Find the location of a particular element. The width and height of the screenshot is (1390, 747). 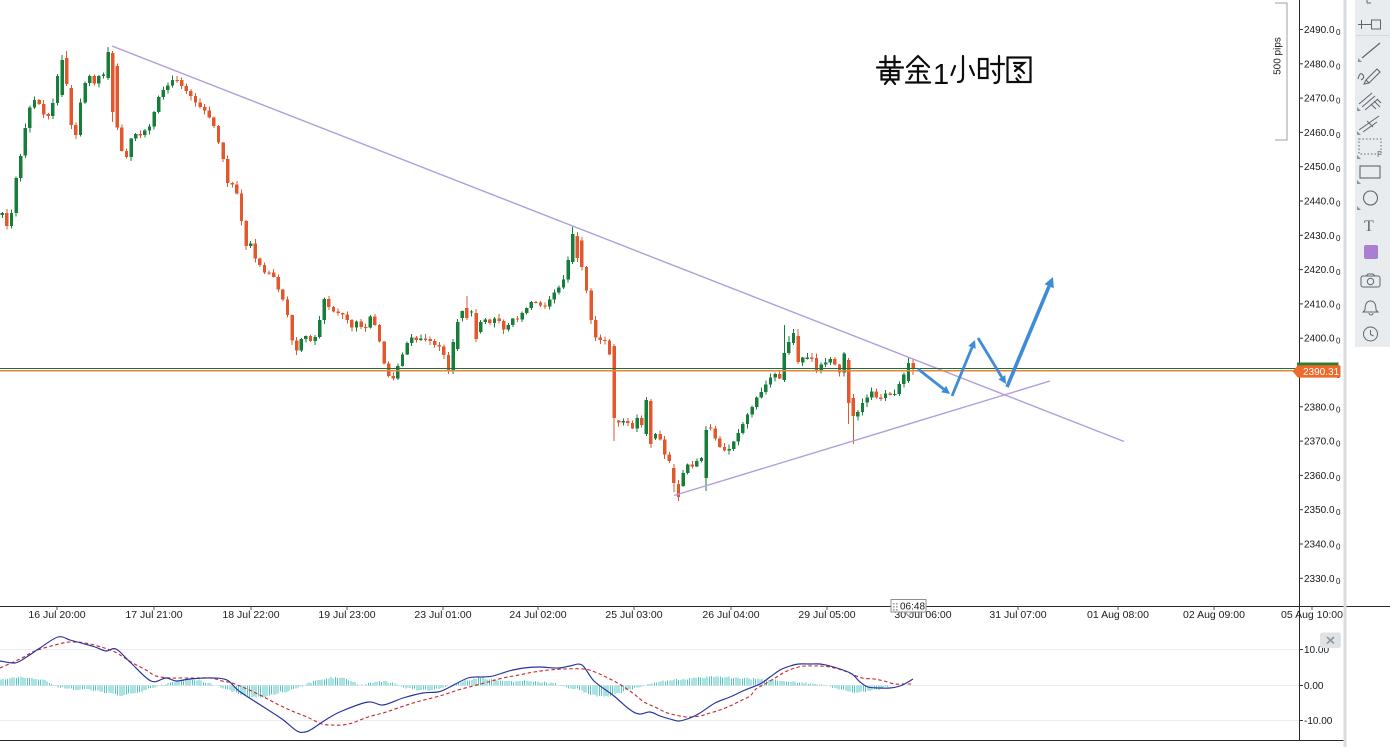

svg-text: 500 pips is located at coordinates (1278, 56).